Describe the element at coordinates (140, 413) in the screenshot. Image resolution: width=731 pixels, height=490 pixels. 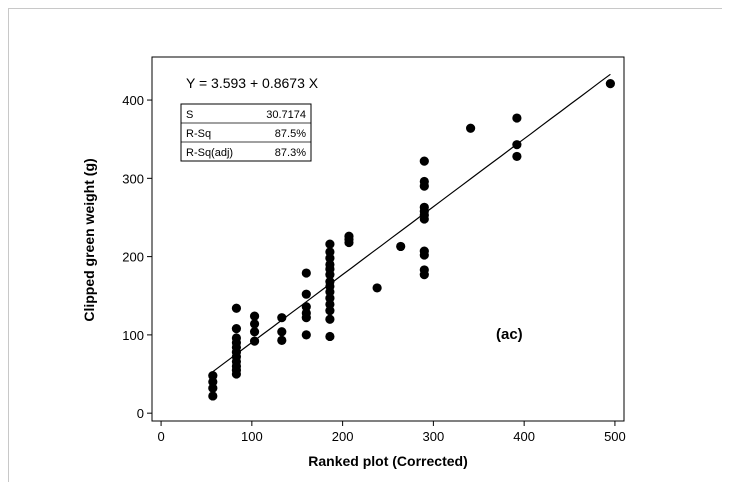
I see `y-tick-label: 0` at that location.